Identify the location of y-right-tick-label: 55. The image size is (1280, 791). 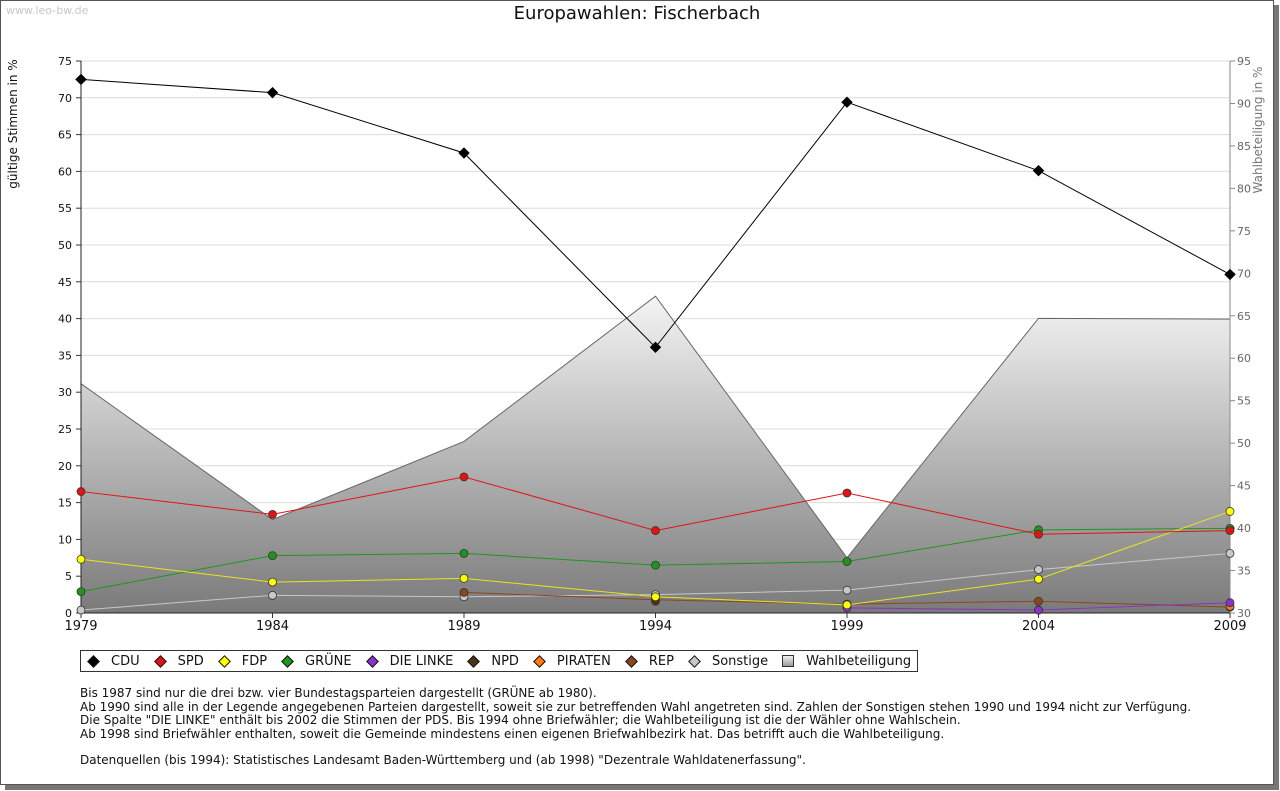
(1244, 401).